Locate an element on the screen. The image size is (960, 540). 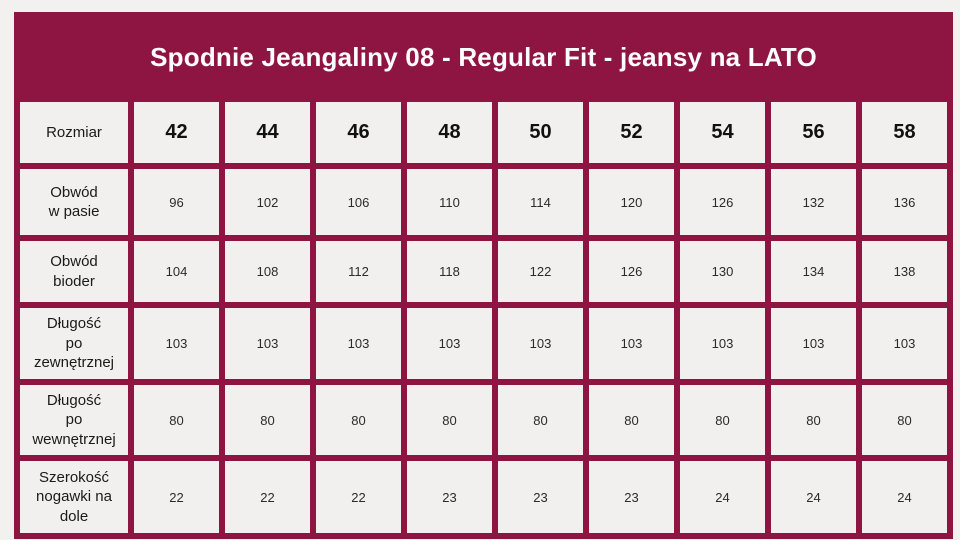
table-row: Obwód bioder 104 108 112 118 122 126 130 134 138 is located at coordinates (484, 271).